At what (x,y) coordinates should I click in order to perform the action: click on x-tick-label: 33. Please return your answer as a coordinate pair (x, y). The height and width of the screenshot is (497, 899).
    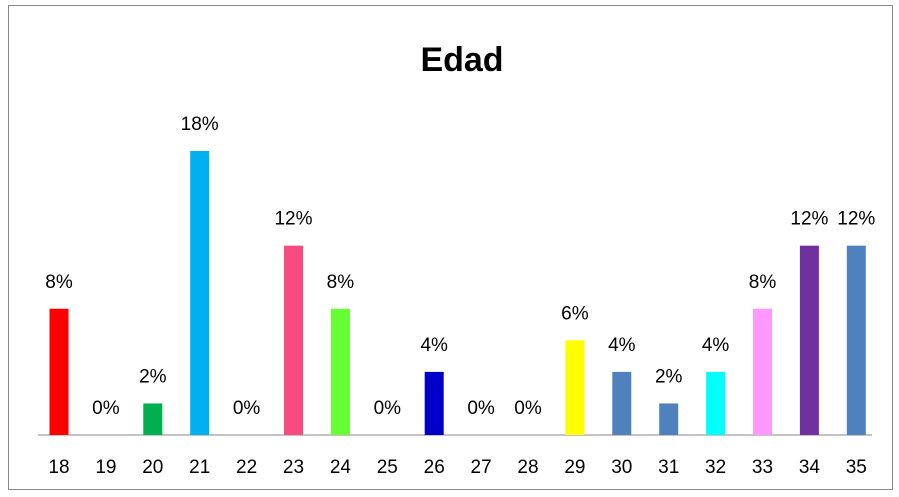
    Looking at the image, I should click on (762, 467).